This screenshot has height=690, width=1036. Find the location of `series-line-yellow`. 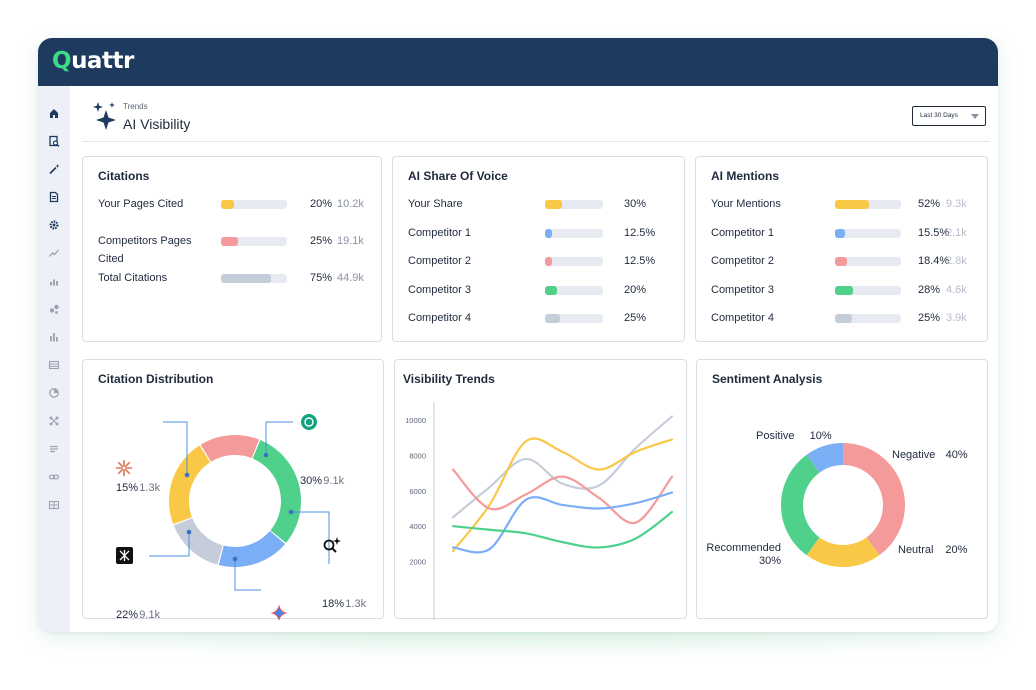

series-line-yellow is located at coordinates (562, 495).